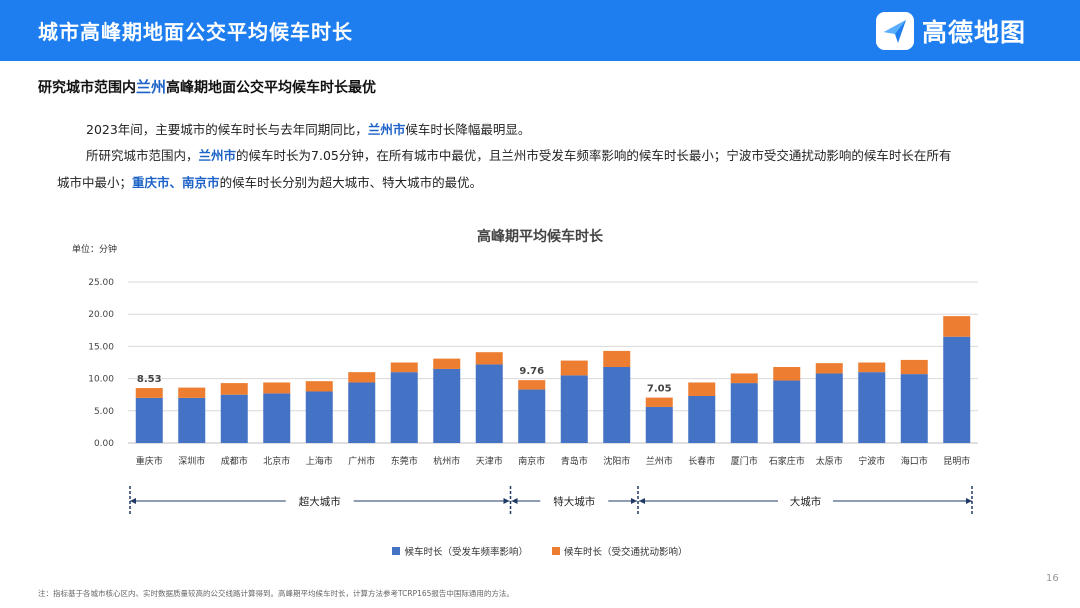  What do you see at coordinates (149, 379) in the screenshot?
I see `data-label: 8.53` at bounding box center [149, 379].